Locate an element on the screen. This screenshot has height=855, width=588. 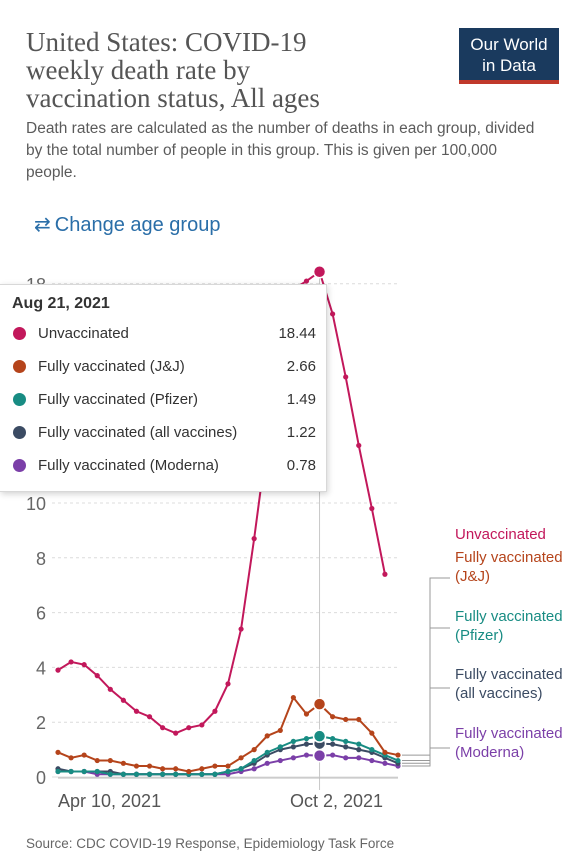
y-tick-label: 10 is located at coordinates (36, 504).